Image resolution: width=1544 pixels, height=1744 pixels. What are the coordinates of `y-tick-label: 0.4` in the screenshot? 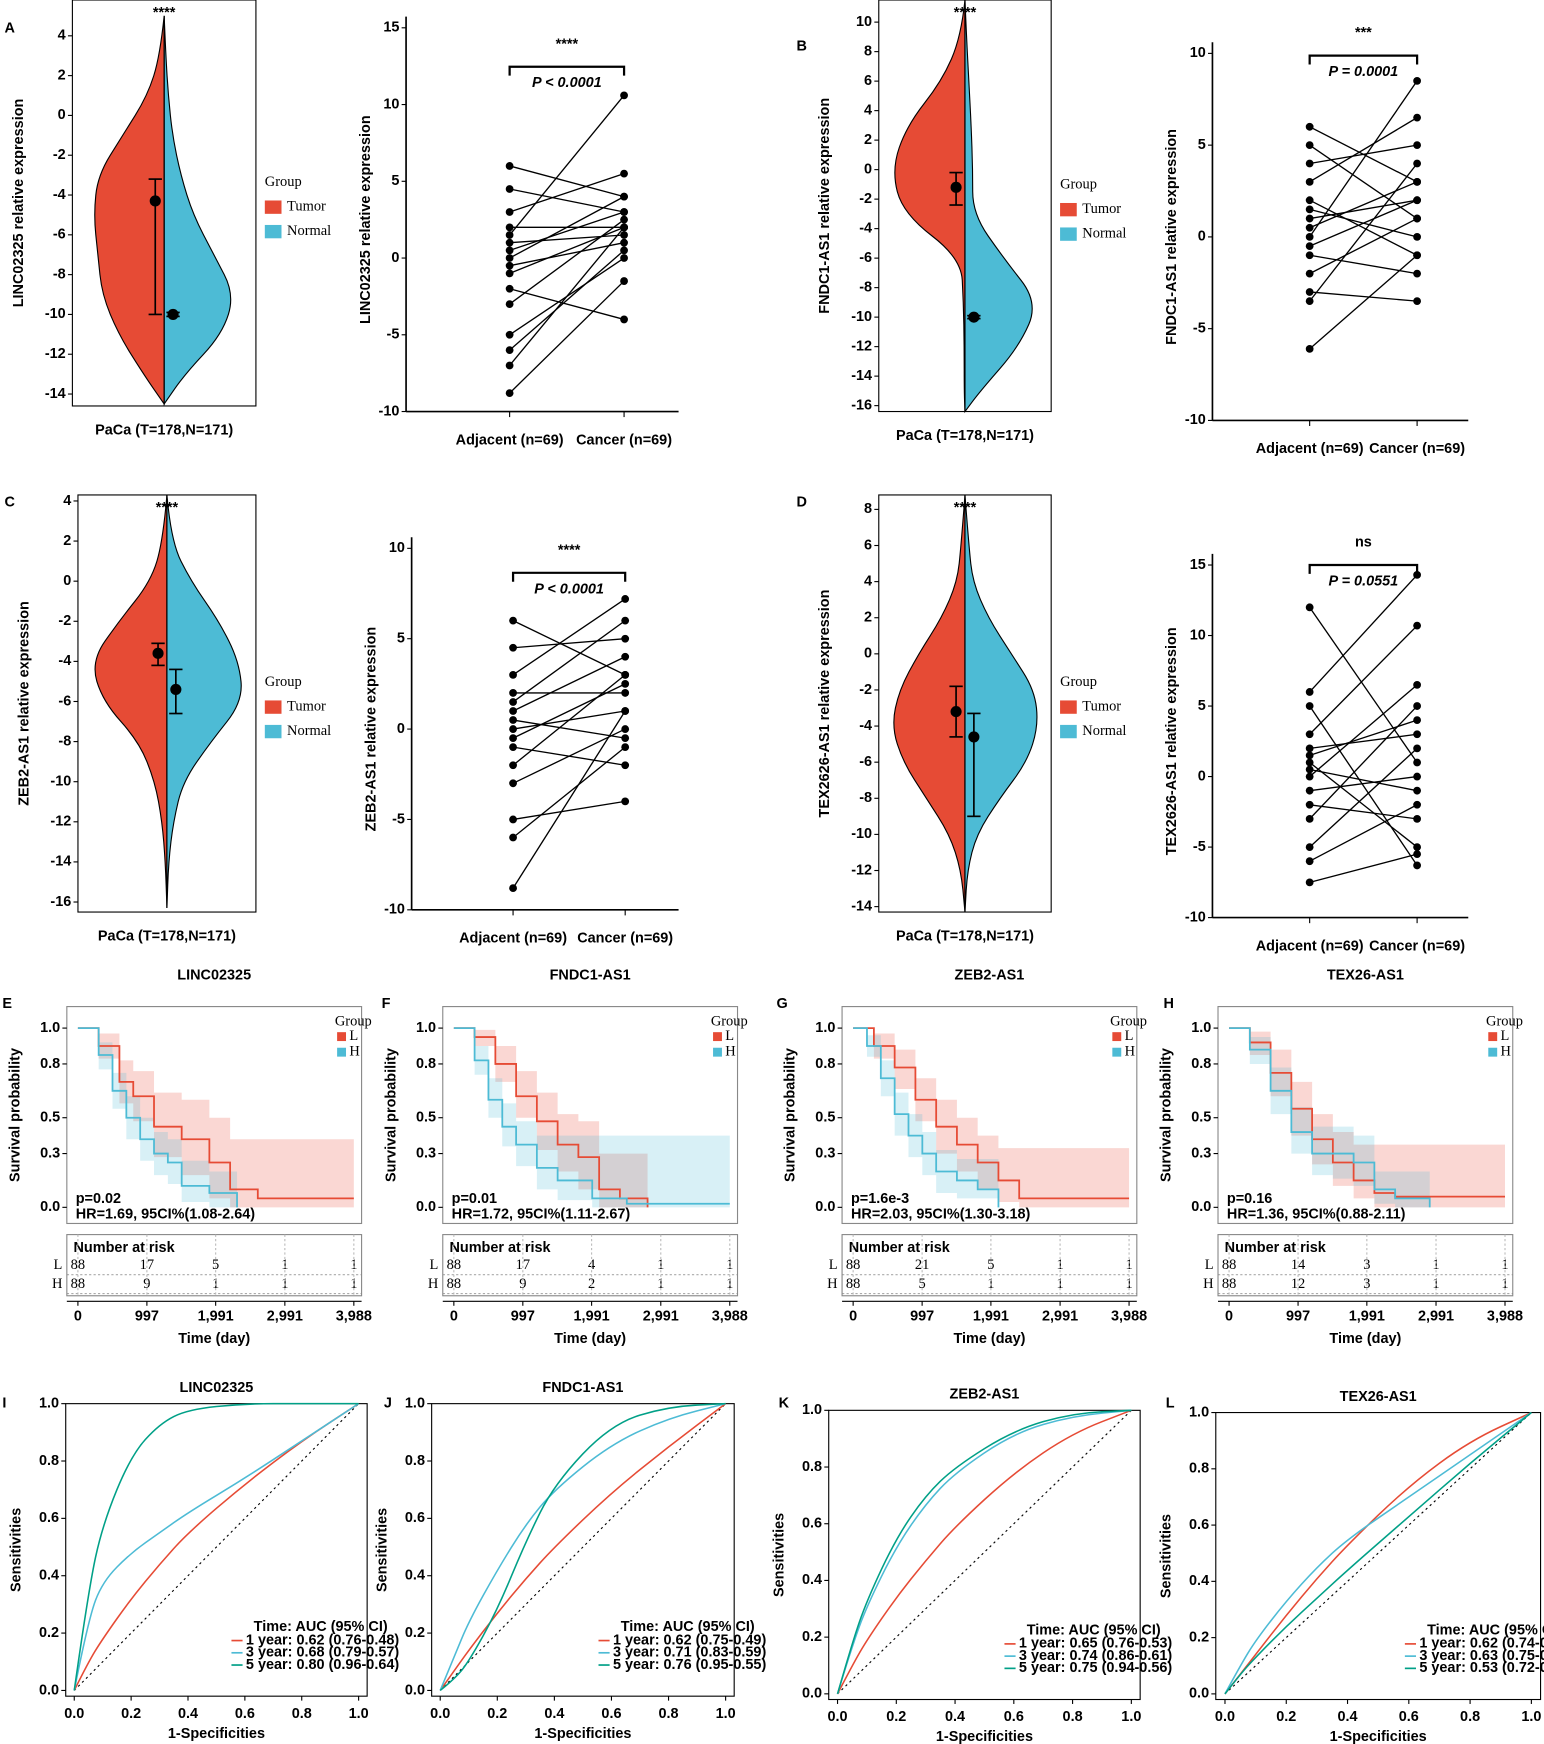 It's located at (812, 1580).